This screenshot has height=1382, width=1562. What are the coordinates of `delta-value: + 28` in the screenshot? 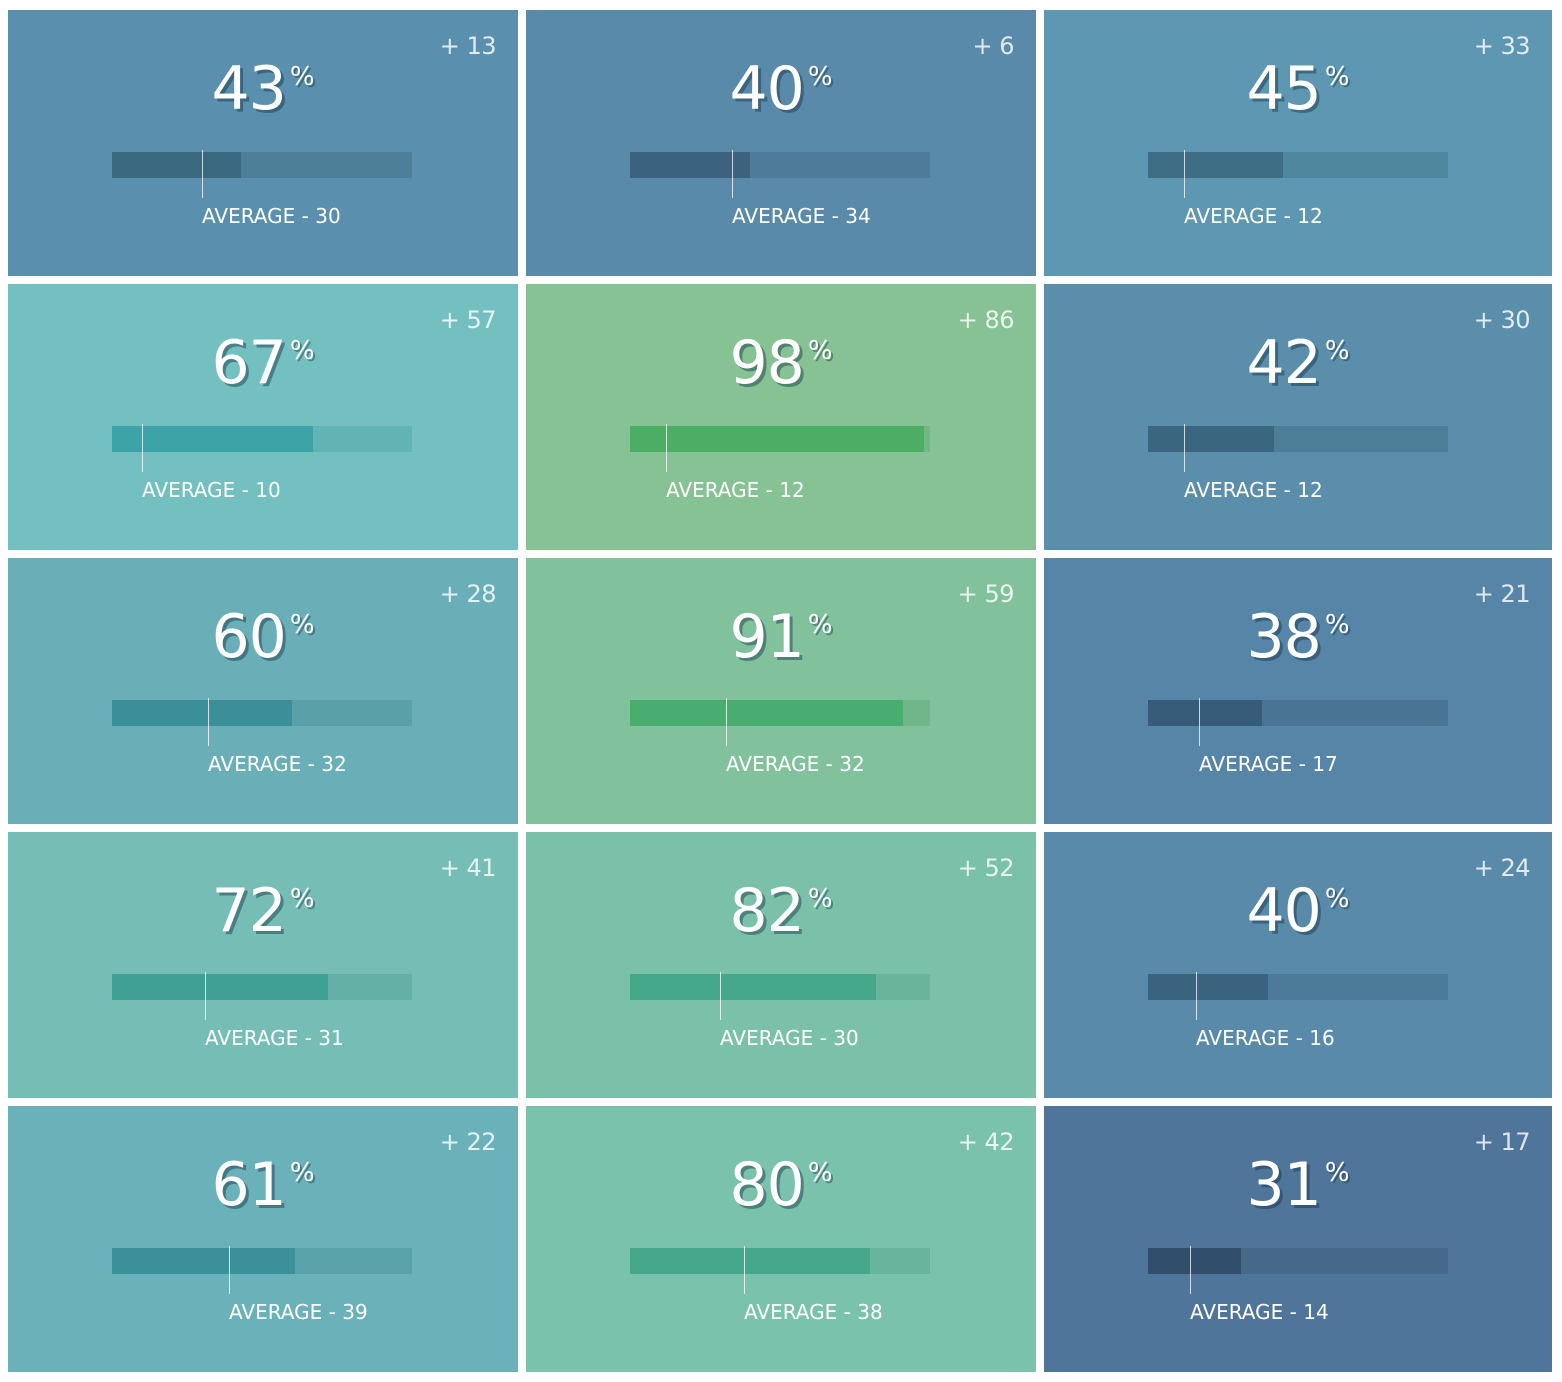 It's located at (468, 594).